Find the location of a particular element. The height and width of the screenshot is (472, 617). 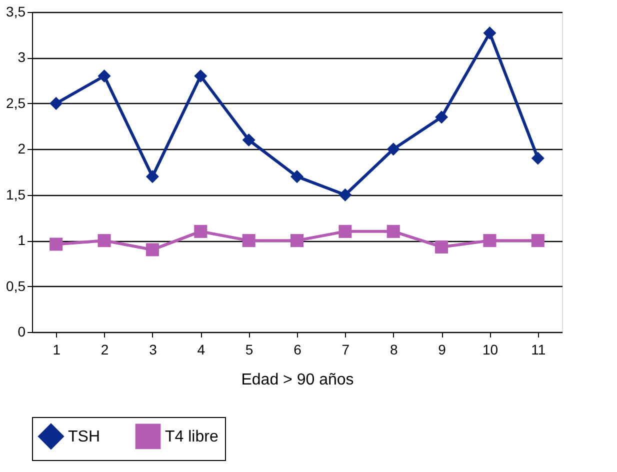

x-tick-label: 10 is located at coordinates (490, 350).